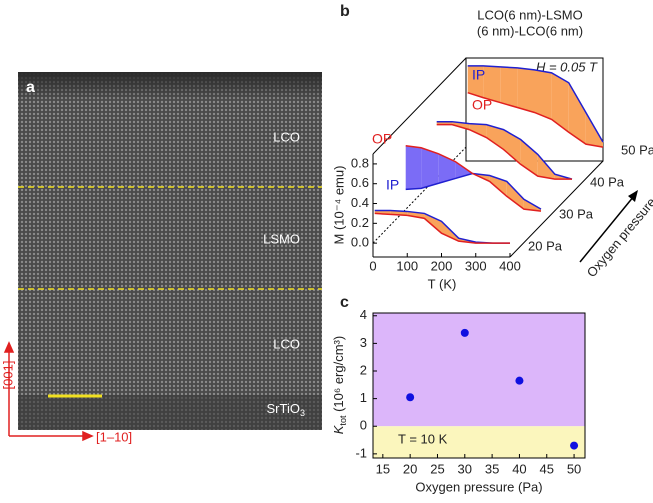  What do you see at coordinates (48, 391) in the screenshot?
I see `crystal-axes` at bounding box center [48, 391].